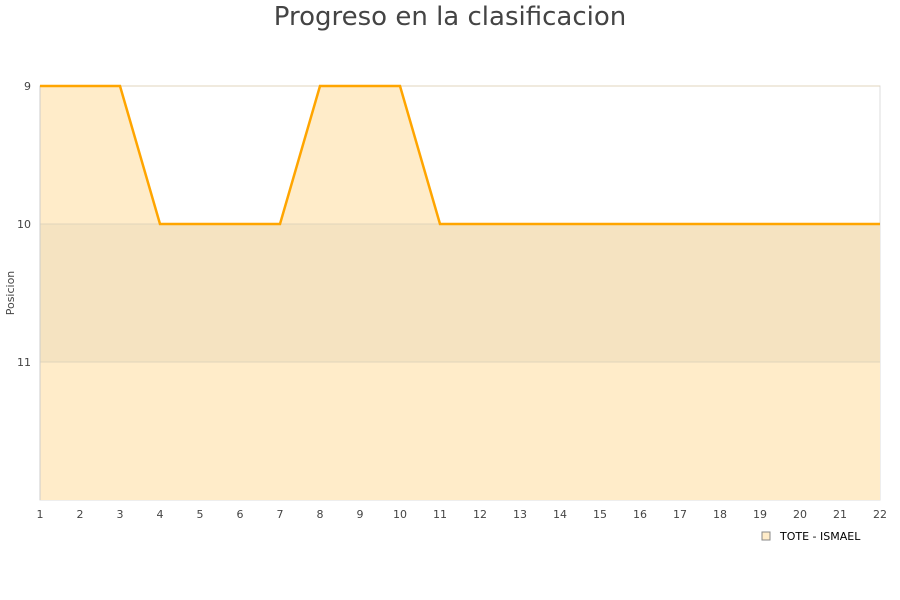 This screenshot has height=600, width=900. Describe the element at coordinates (450, 17) in the screenshot. I see `chart-title: Progreso en la clasificacion` at that location.